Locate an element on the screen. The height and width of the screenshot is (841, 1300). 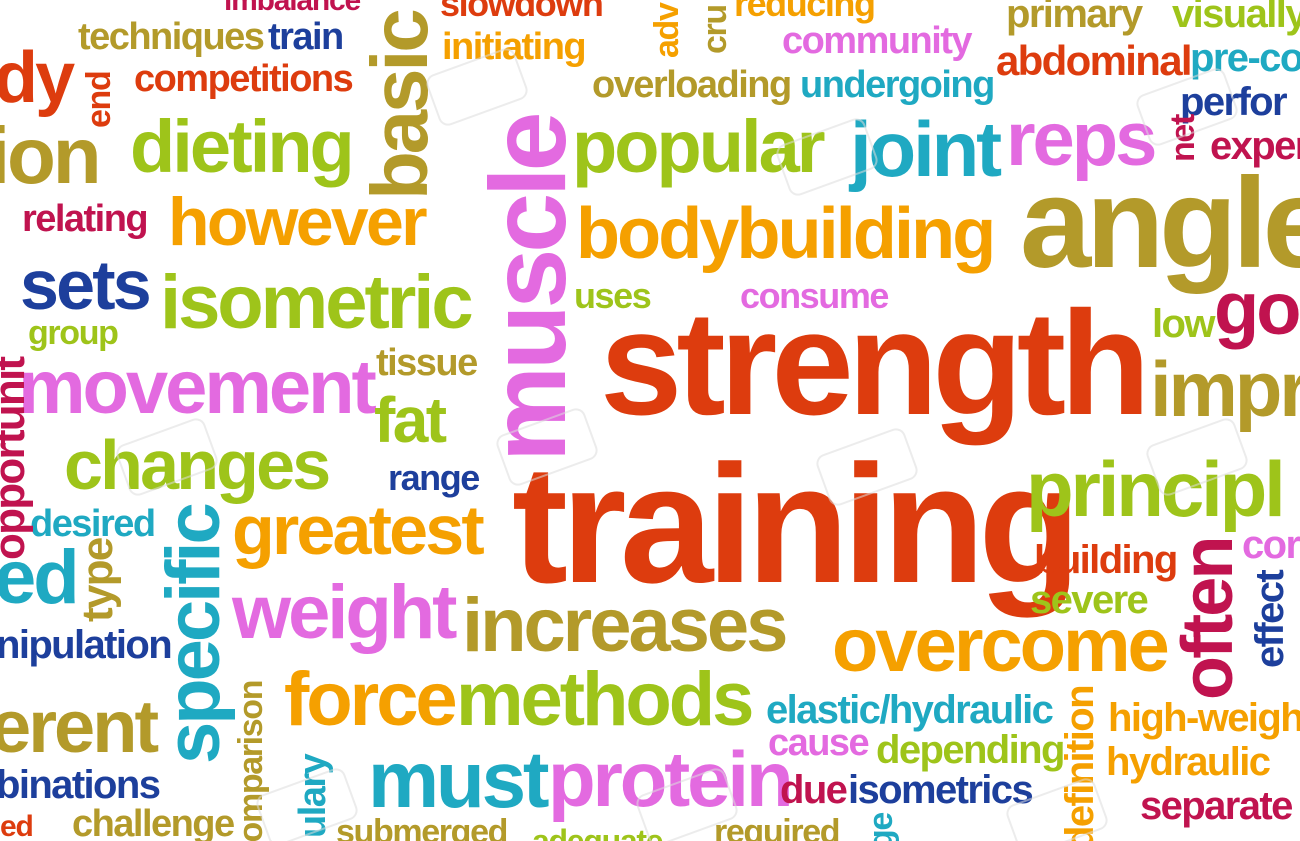
word-required: required is located at coordinates (777, 827).